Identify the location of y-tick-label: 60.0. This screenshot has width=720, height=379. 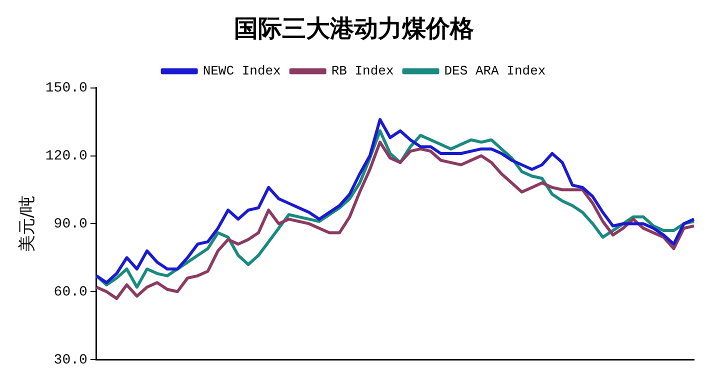
(71, 292).